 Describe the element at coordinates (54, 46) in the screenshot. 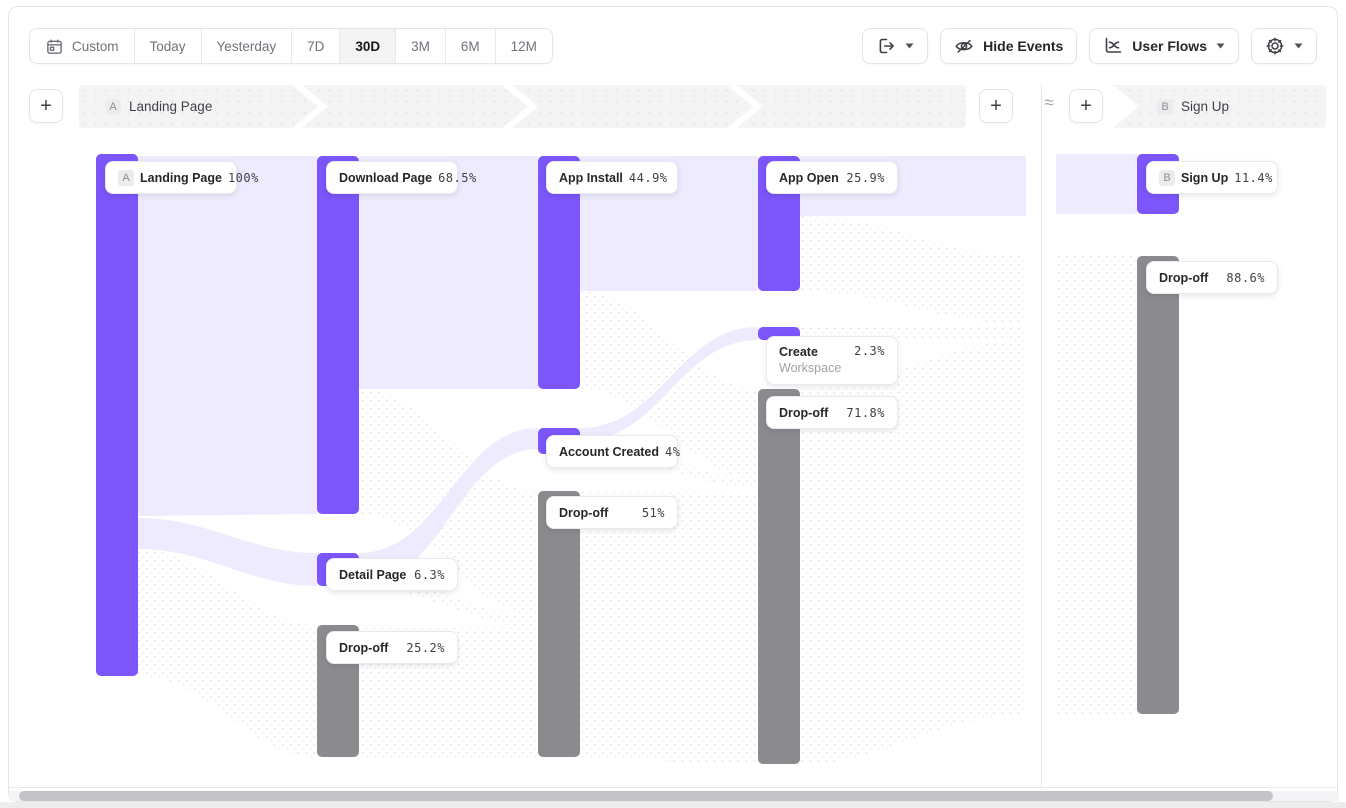

I see `calendar-icon` at that location.